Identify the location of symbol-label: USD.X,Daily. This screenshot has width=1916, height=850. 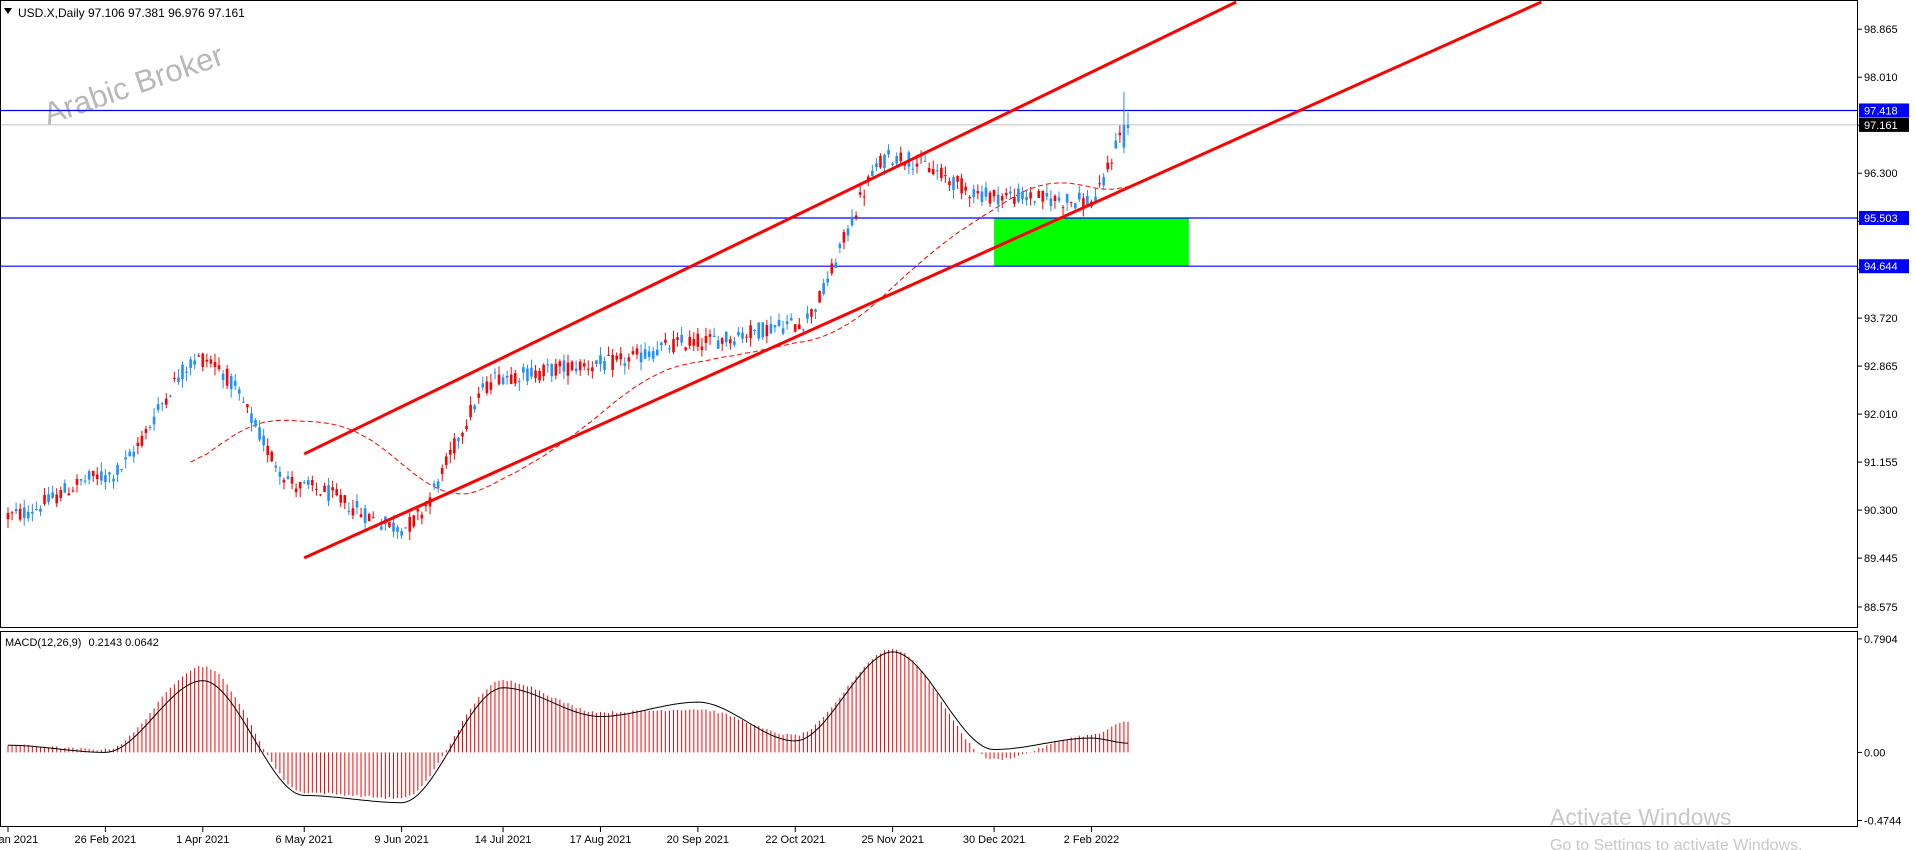
(51, 13).